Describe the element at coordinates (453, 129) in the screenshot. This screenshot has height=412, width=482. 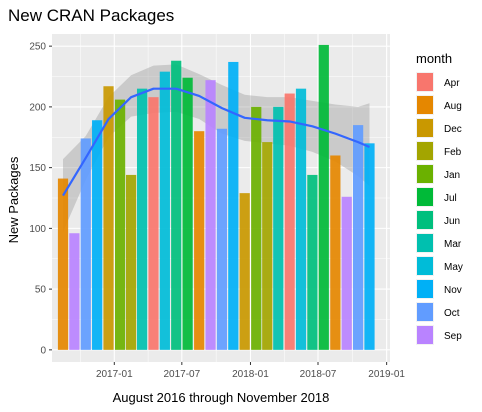
I see `legend-label-dec: Dec` at that location.